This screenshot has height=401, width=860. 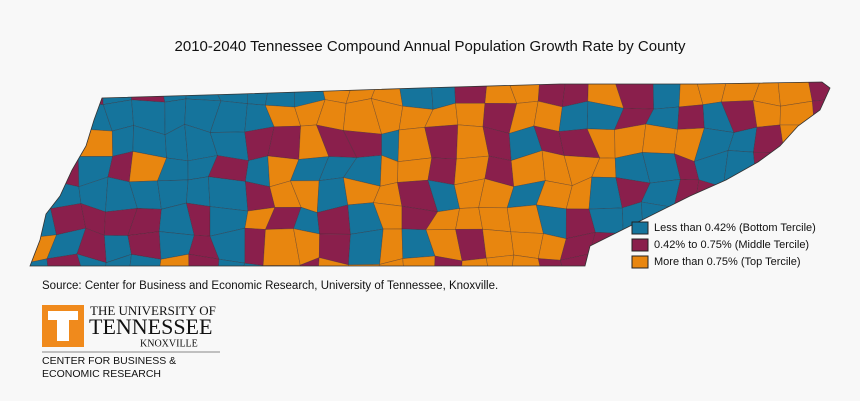 What do you see at coordinates (731, 245) in the screenshot?
I see `legend-label: 0.42% to 0.75% (Middle Tercile)` at bounding box center [731, 245].